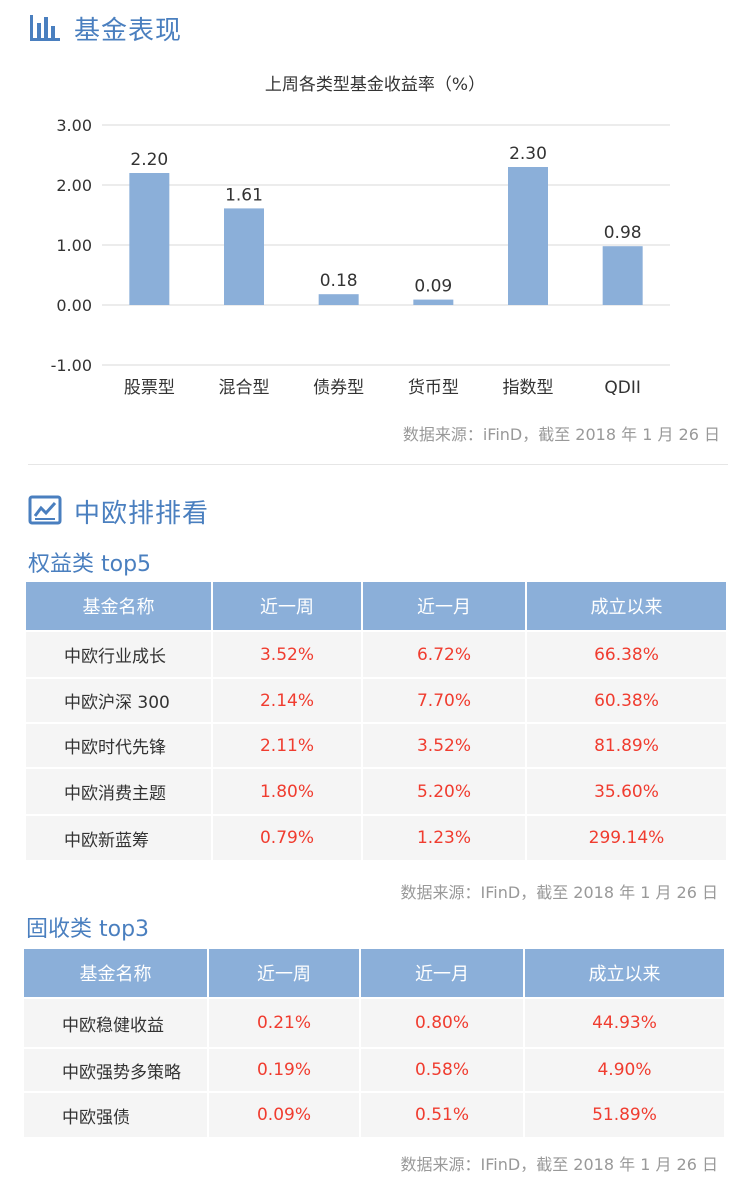  What do you see at coordinates (624, 1069) in the screenshot?
I see `inception-return-cell: 4.90%` at bounding box center [624, 1069].